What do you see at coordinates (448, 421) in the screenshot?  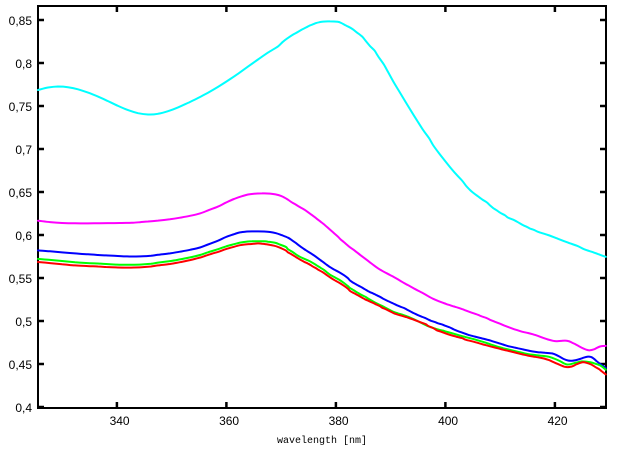 I see `svg-text: 400` at bounding box center [448, 421].